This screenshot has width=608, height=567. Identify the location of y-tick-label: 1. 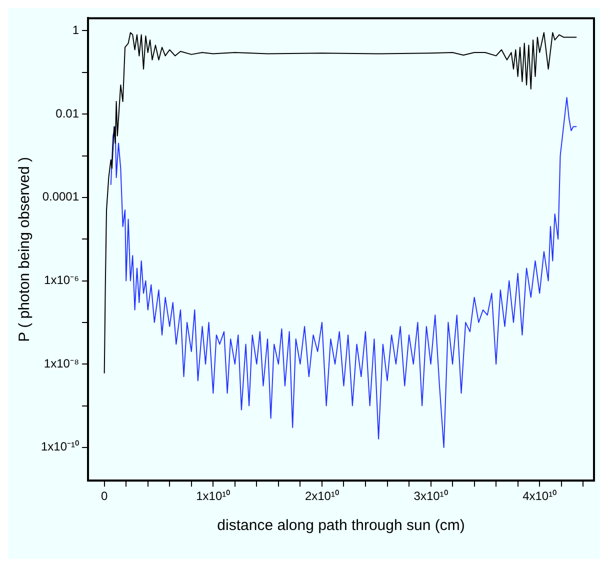
(76, 30).